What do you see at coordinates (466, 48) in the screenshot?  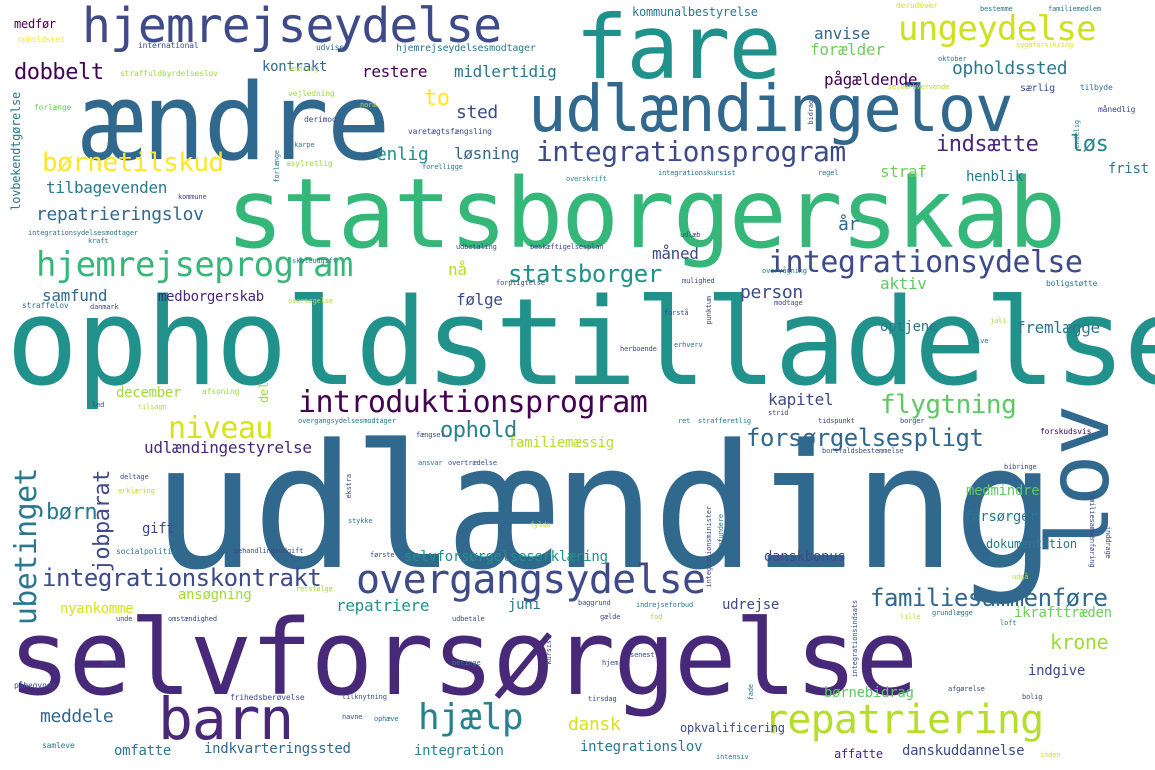 I see `word: hjemrejseydelsesmodtager` at bounding box center [466, 48].